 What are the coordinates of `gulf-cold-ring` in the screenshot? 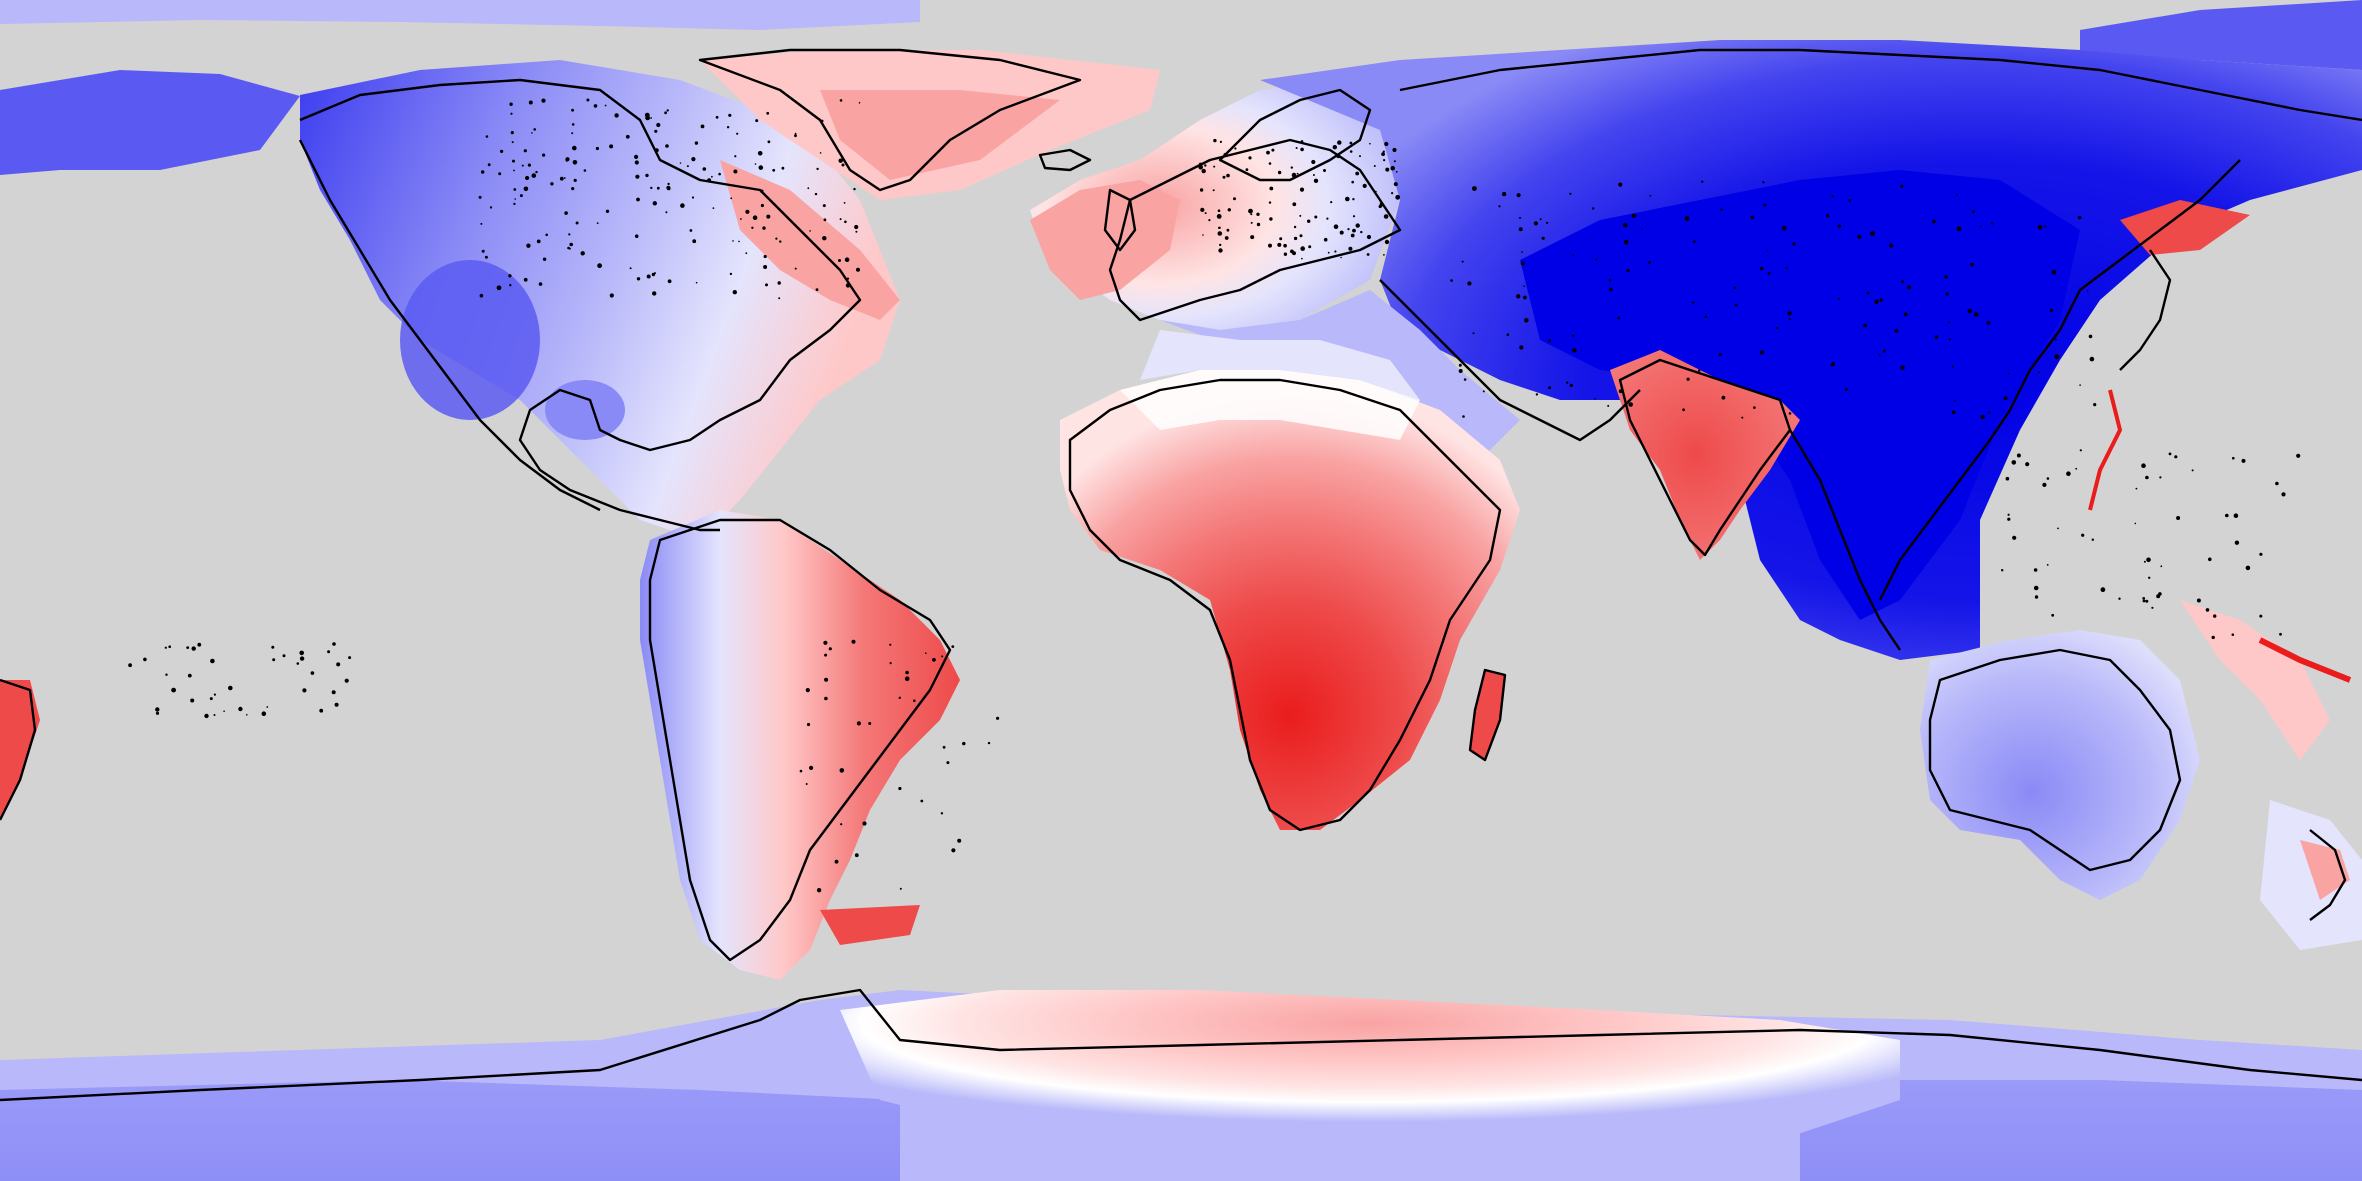 It's located at (585, 410).